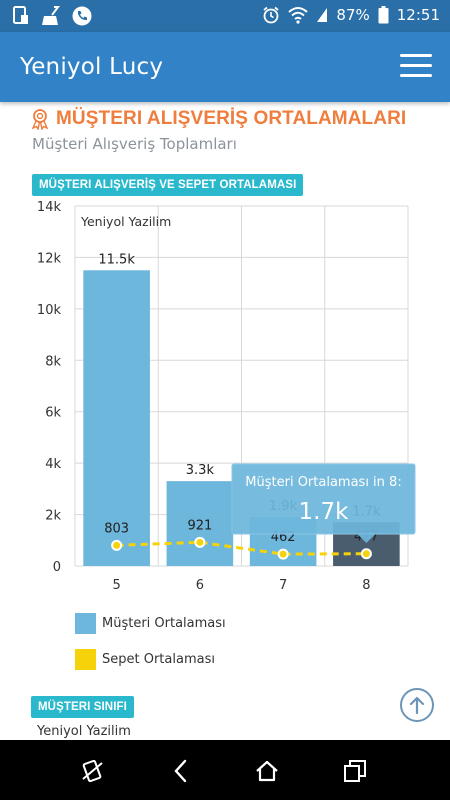  What do you see at coordinates (51, 15) in the screenshot?
I see `cleaner-icon` at bounding box center [51, 15].